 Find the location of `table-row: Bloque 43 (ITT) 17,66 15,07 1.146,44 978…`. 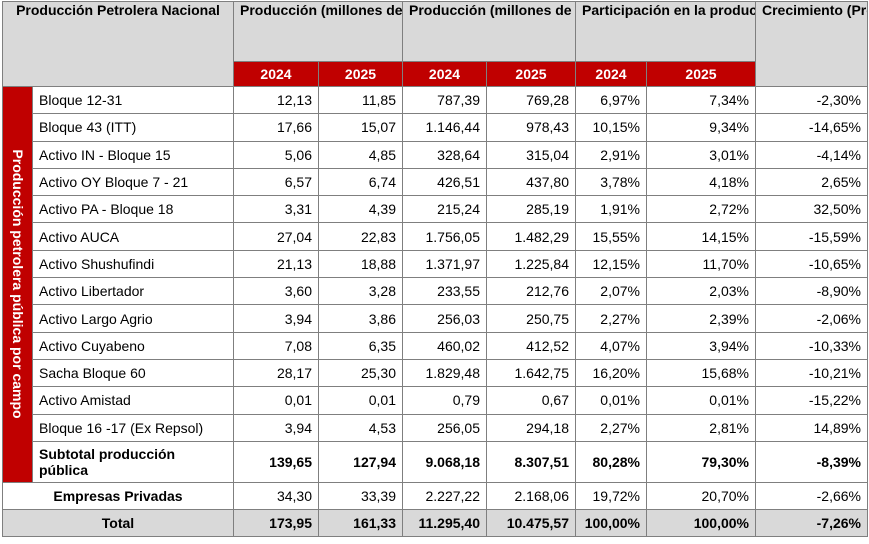

table-row: Bloque 43 (ITT) 17,66 15,07 1.146,44 978… is located at coordinates (435, 127).